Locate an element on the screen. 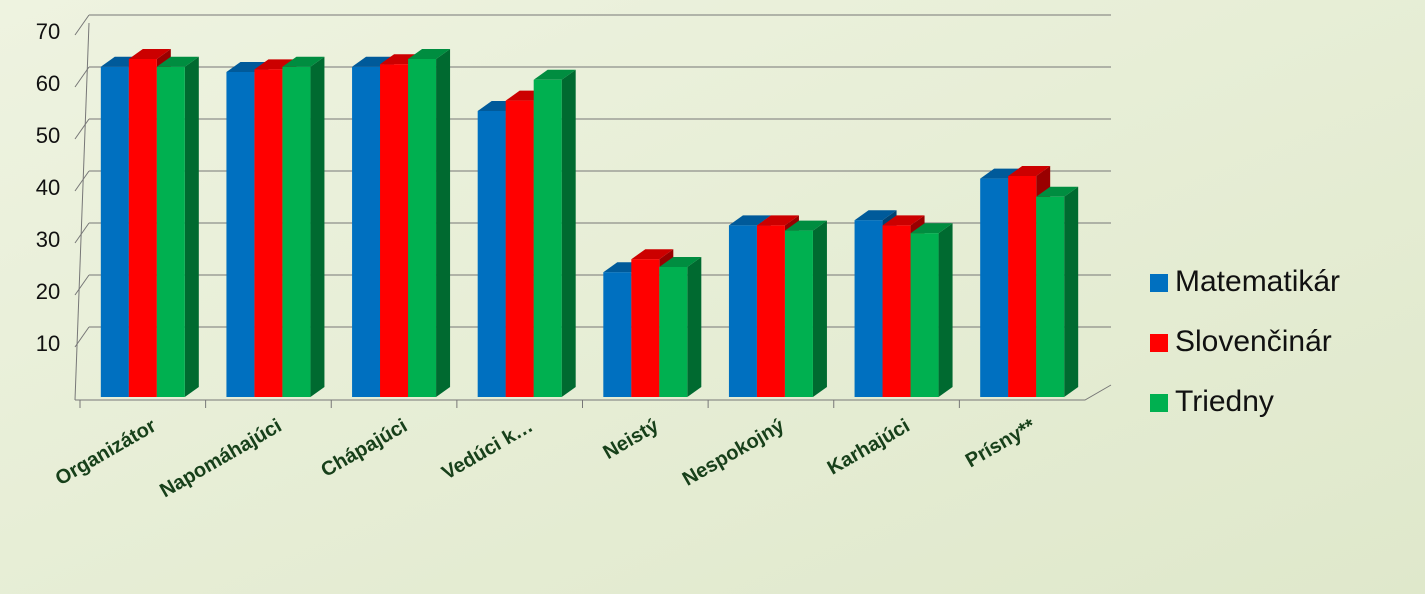 This screenshot has width=1425, height=594. y-tick-label: 50 is located at coordinates (48, 135).